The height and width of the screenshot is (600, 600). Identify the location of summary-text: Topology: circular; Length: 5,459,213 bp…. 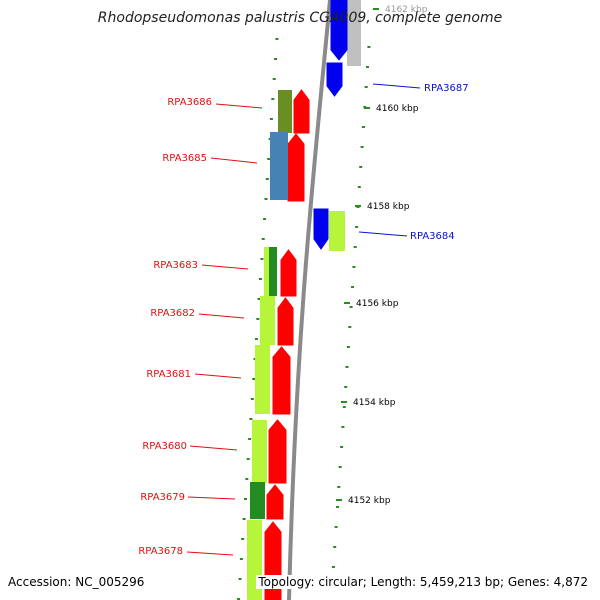
(423, 582).